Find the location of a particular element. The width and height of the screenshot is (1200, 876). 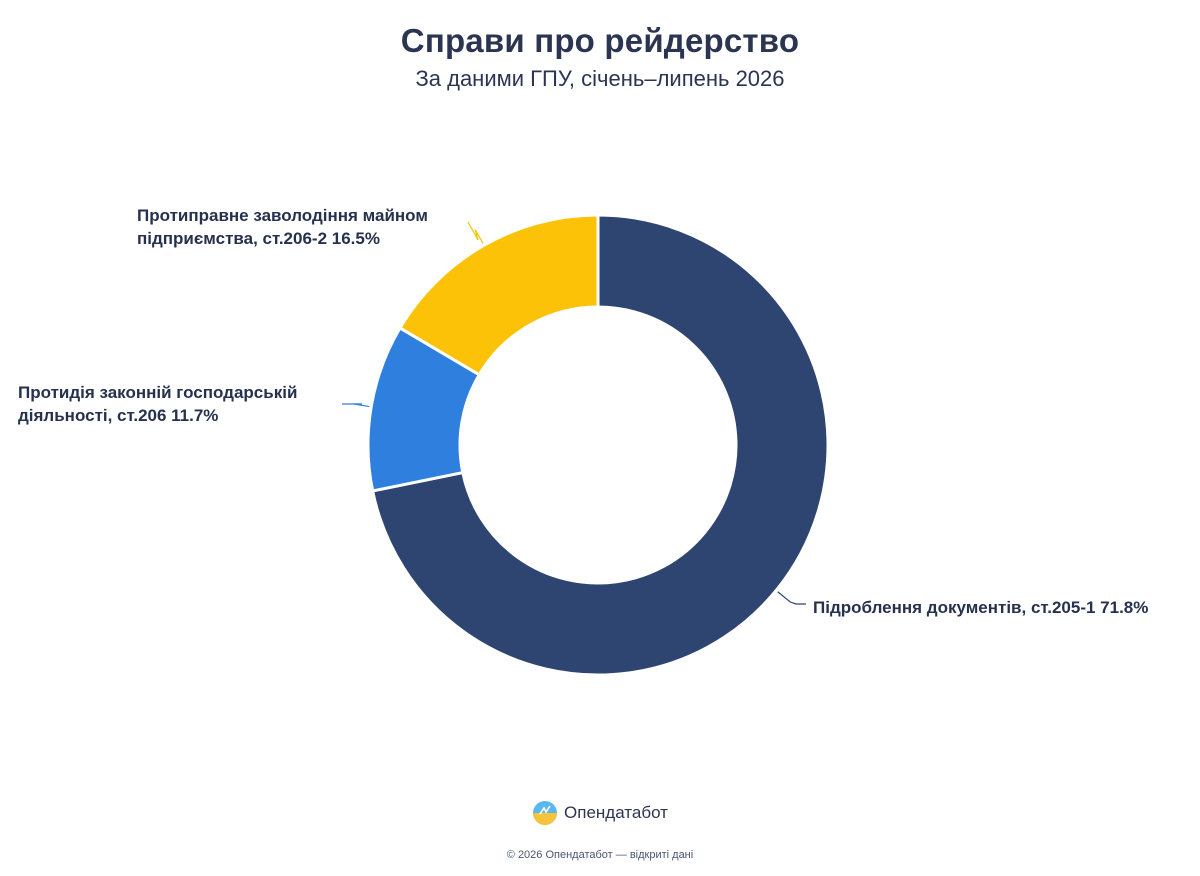

leader-forgery is located at coordinates (791, 598).